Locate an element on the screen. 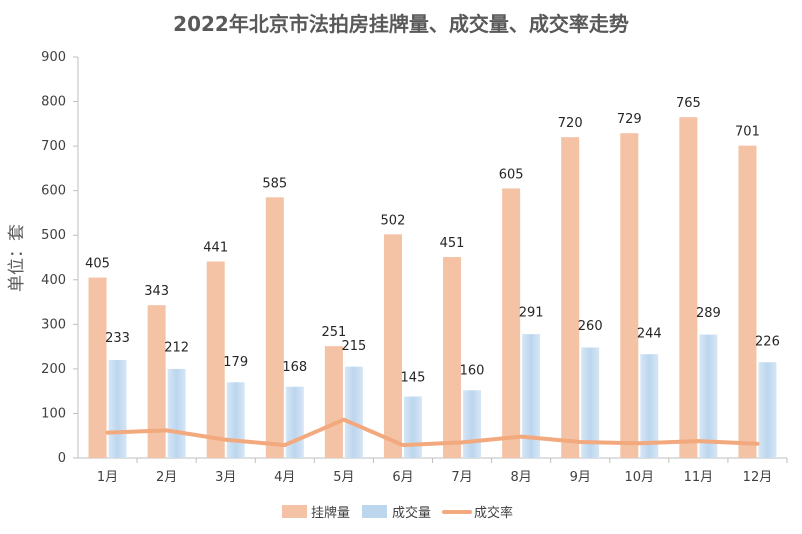 The image size is (802, 534). y-tick-label: 100 is located at coordinates (53, 413).